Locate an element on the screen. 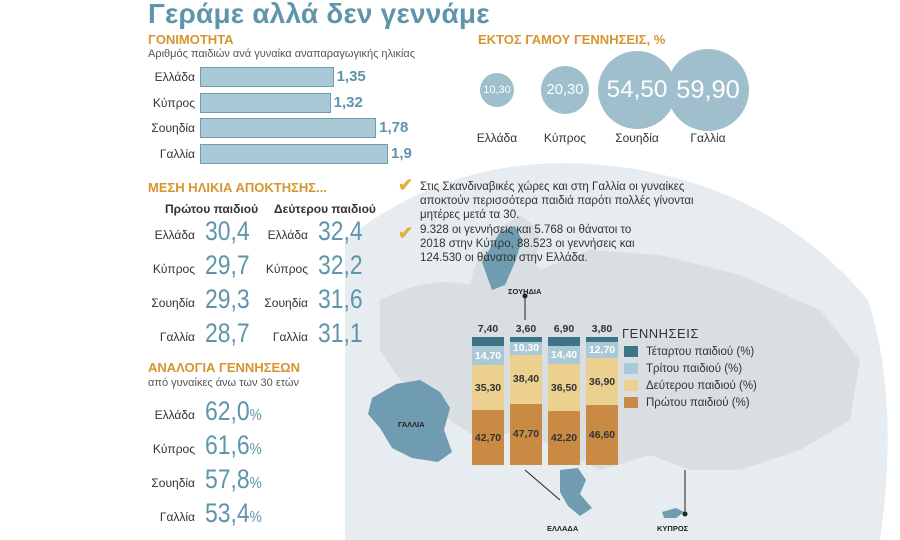  stacked-segment: 42,70 is located at coordinates (488, 437).